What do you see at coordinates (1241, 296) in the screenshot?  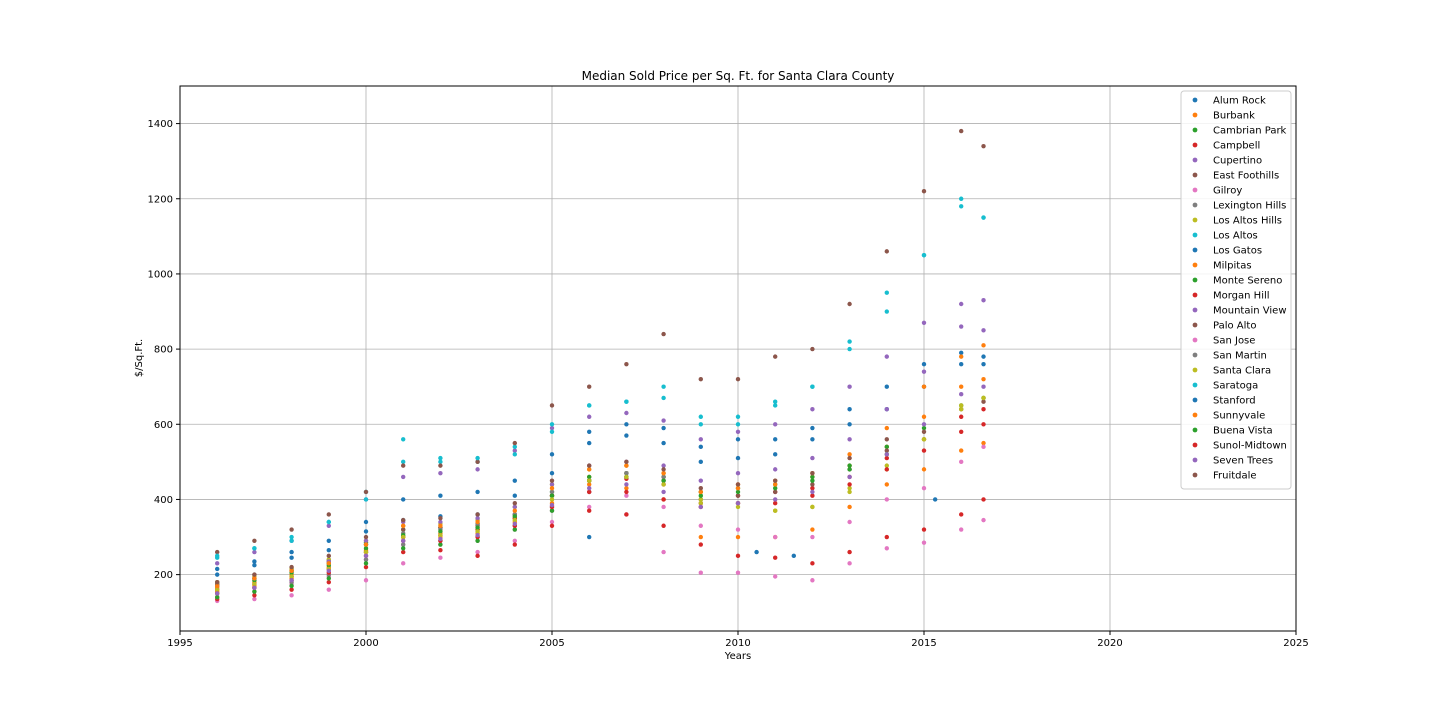 I see `legend-label: Morgan Hill` at bounding box center [1241, 296].